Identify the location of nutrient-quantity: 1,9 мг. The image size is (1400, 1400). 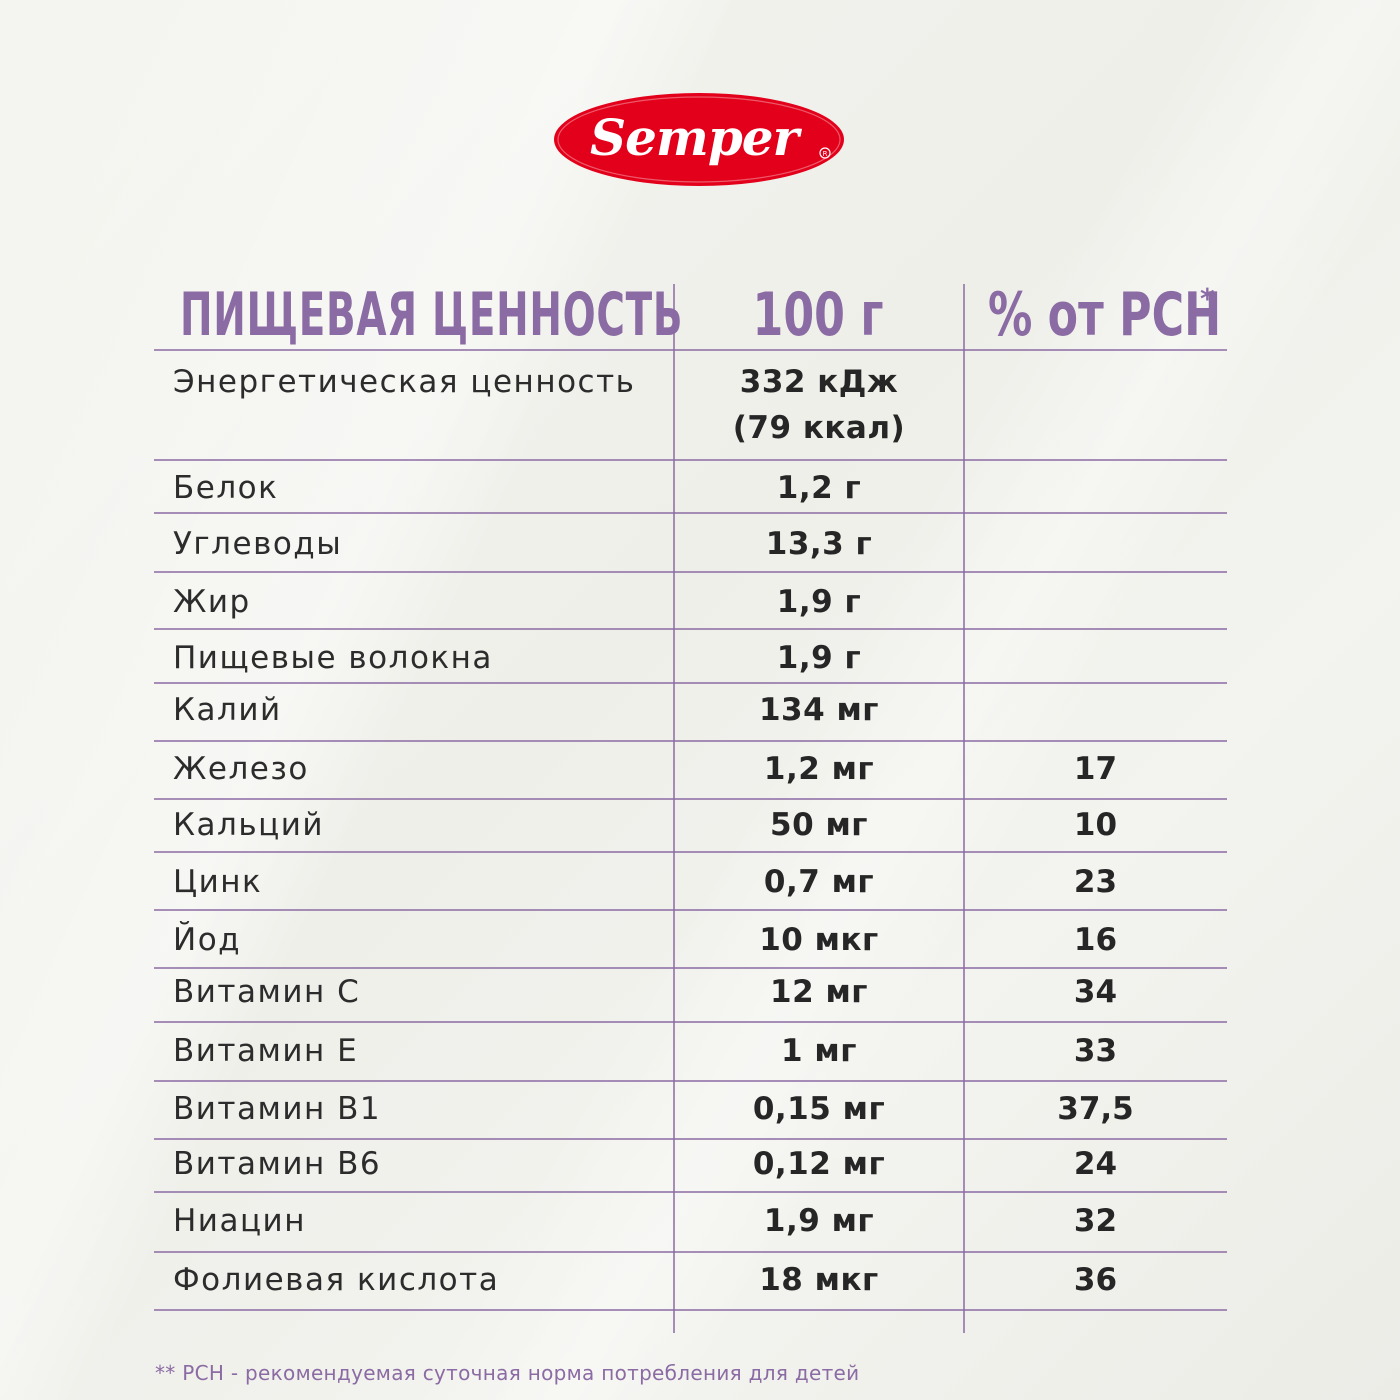
(819, 1221).